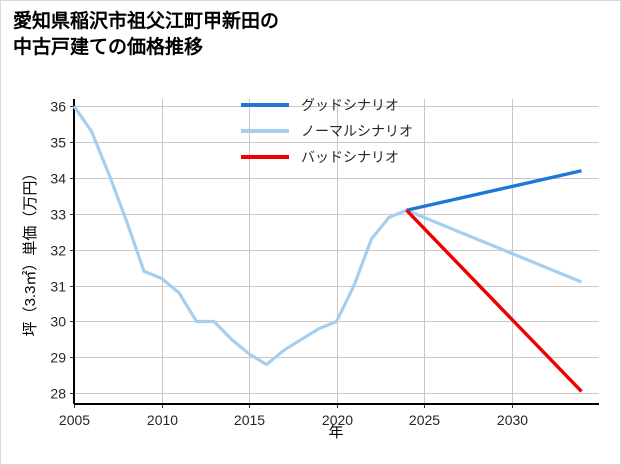 Image resolution: width=621 pixels, height=465 pixels. Describe the element at coordinates (146, 34) in the screenshot. I see `page-title: 愛知県稲沢市祖父江町甲新田の 中古戸建ての価格推移` at that location.